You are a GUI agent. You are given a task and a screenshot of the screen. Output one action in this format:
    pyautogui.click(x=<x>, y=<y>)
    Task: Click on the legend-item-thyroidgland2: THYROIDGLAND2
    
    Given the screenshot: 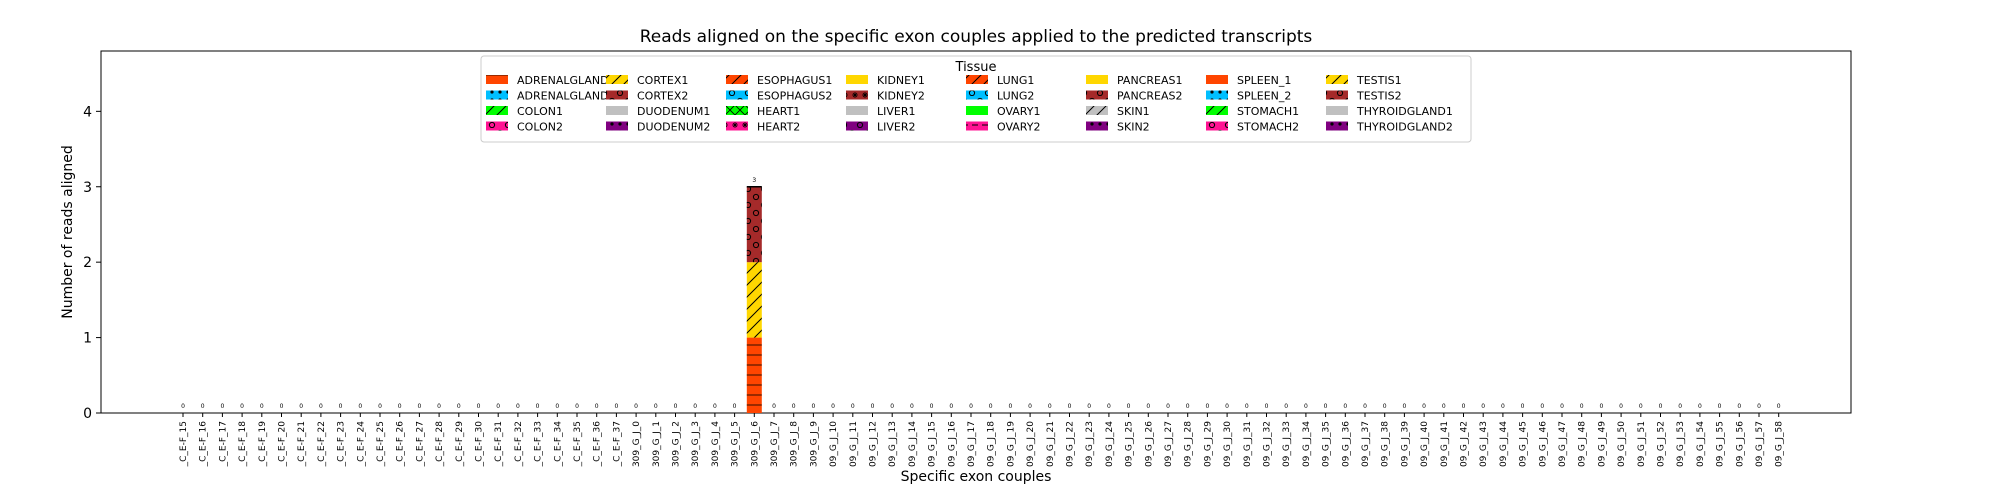 What is the action you would take?
    pyautogui.click(x=1389, y=127)
    